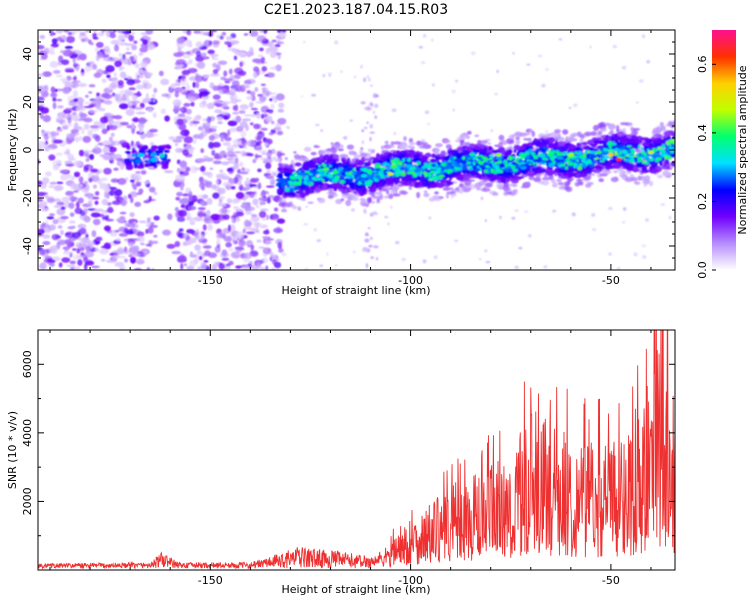 Image resolution: width=750 pixels, height=600 pixels. I want to click on snr-ytick-label: 4000, so click(27, 433).